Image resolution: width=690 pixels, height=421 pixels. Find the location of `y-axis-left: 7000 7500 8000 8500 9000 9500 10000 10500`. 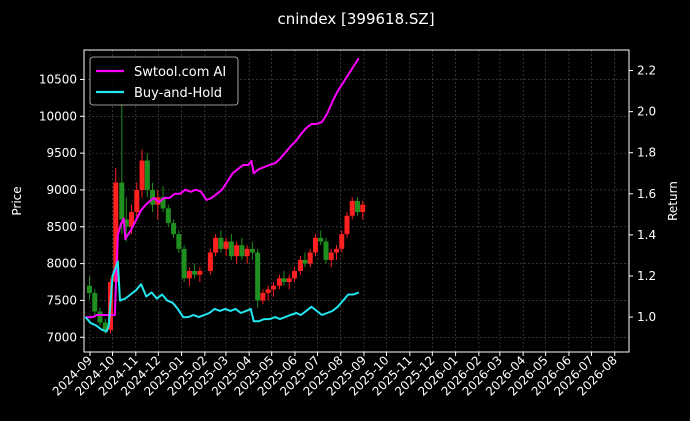

y-axis-left: 7000 7500 8000 8500 9000 9500 10000 10500 is located at coordinates (61, 208).